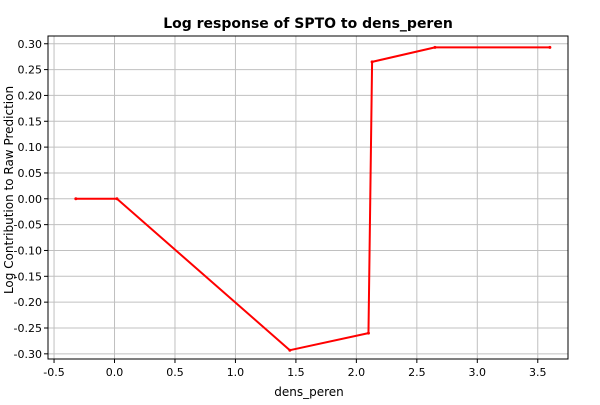 The height and width of the screenshot is (405, 600). I want to click on x-tick-label: 3.0, so click(478, 372).